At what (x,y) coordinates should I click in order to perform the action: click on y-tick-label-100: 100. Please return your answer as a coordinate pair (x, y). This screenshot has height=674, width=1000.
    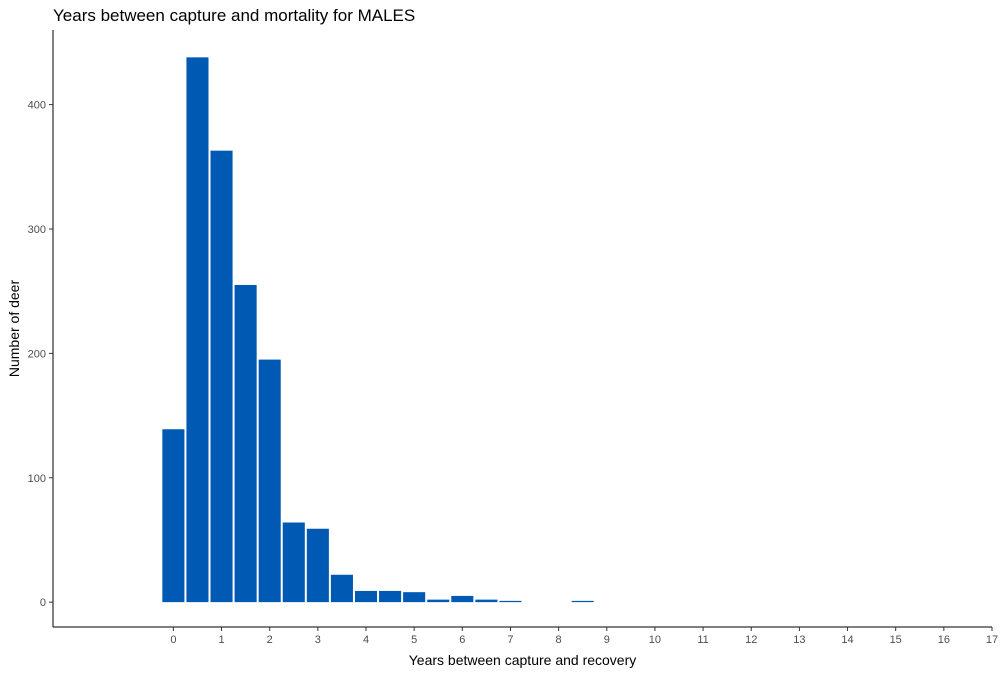
    Looking at the image, I should click on (37, 479).